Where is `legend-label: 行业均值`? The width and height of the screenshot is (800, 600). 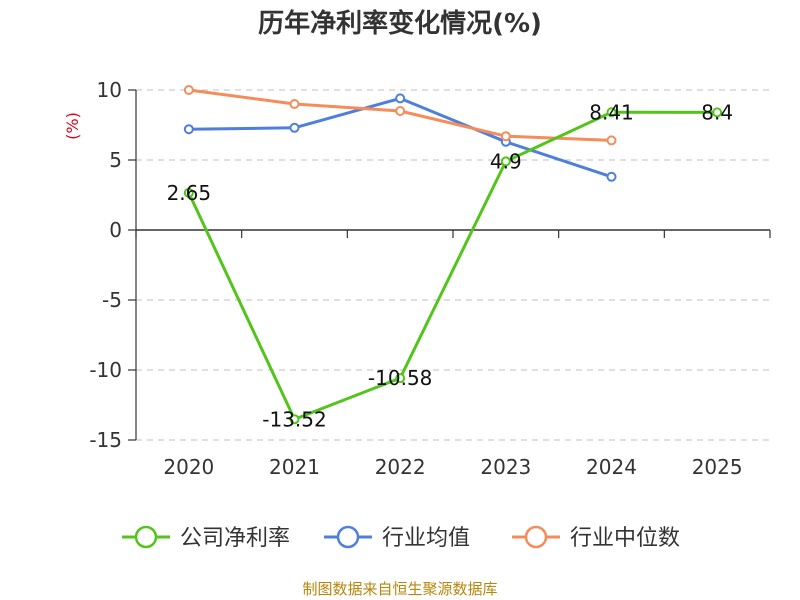 legend-label: 行业均值 is located at coordinates (426, 538).